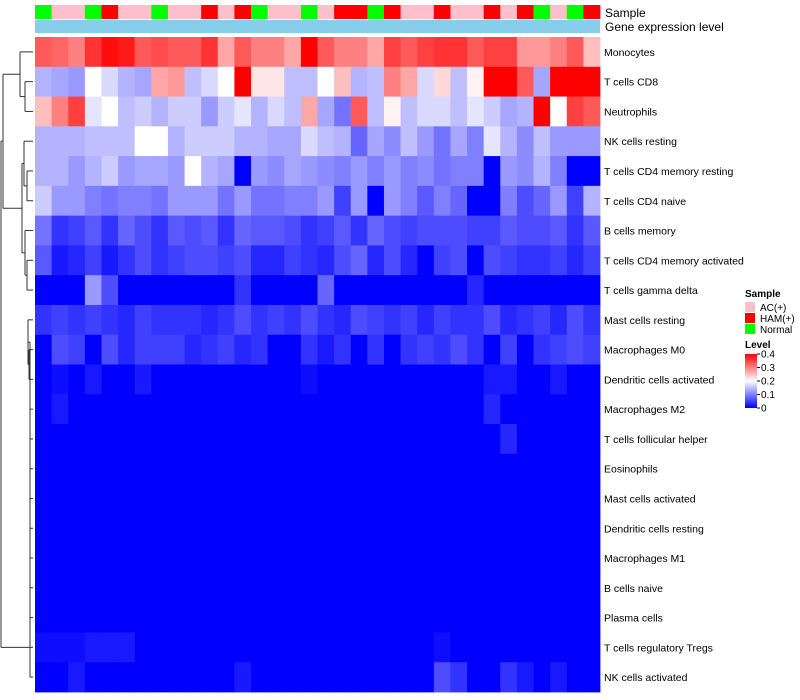  I want to click on legend-swatch, so click(750, 318).